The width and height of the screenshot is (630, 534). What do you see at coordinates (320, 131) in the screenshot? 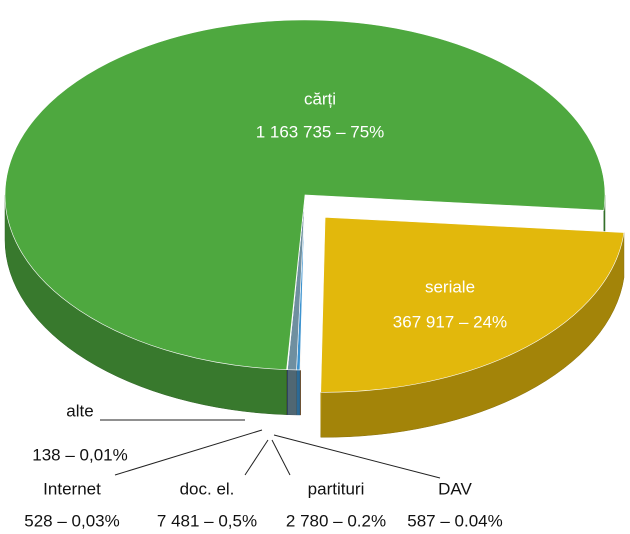
I see `value-label: 1 163 735 – 75%` at bounding box center [320, 131].